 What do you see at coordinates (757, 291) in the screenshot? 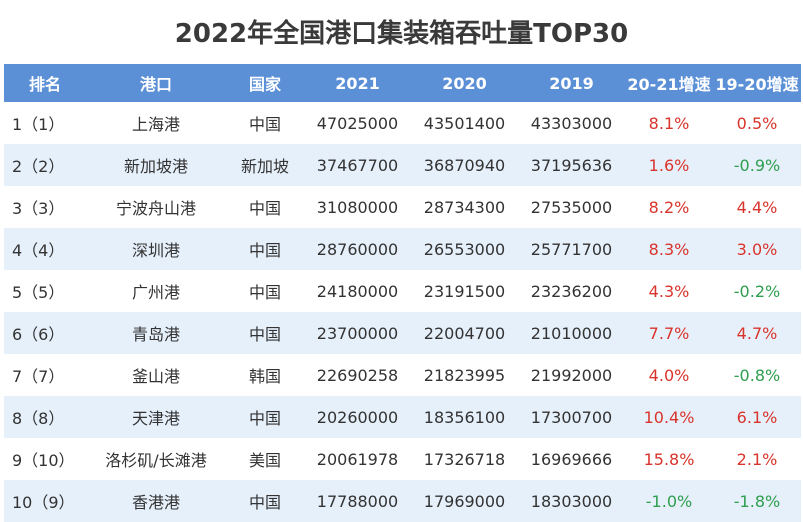
I see `growth-19-20-cell: -0.2%` at bounding box center [757, 291].